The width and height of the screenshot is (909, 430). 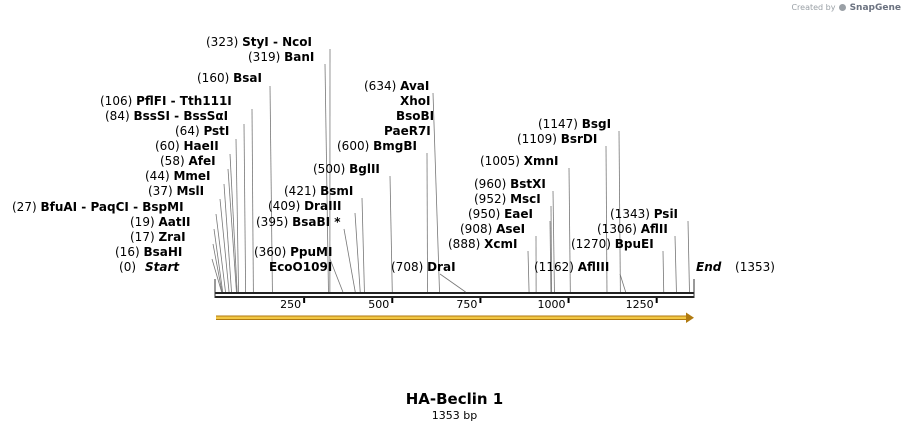 I want to click on enzyme-name: StyI, so click(x=255, y=42).